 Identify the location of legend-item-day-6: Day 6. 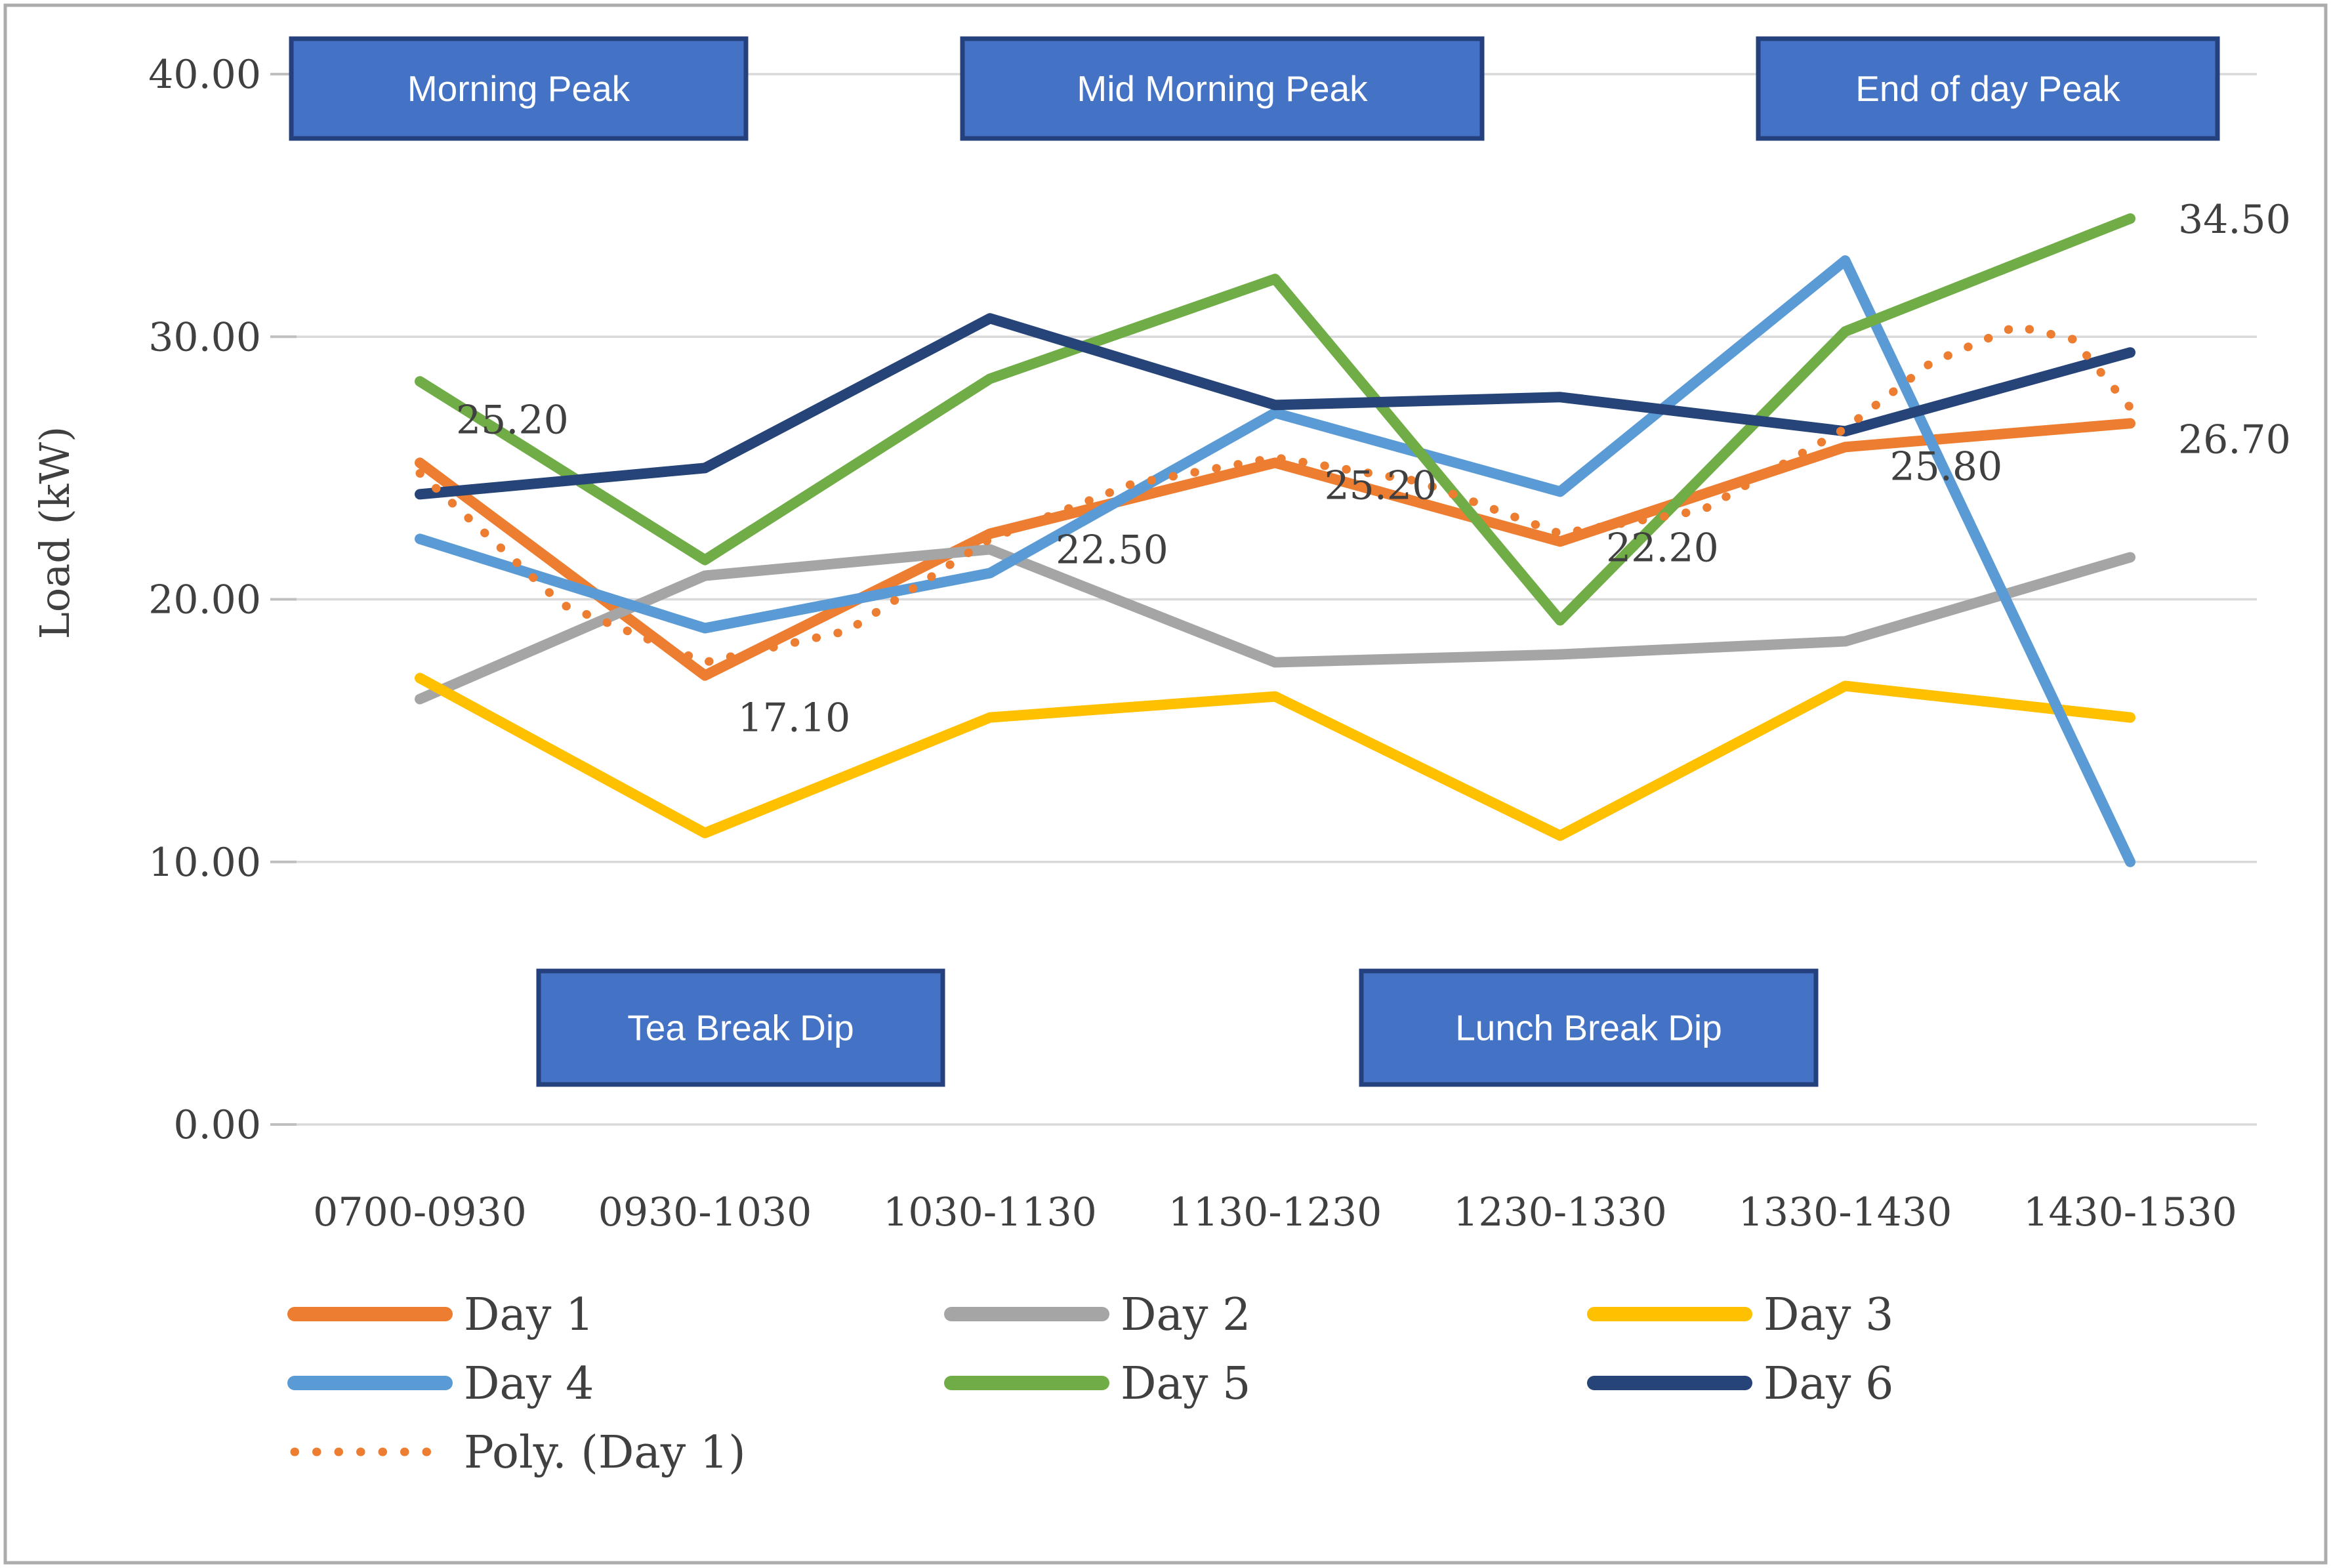
(1740, 1384).